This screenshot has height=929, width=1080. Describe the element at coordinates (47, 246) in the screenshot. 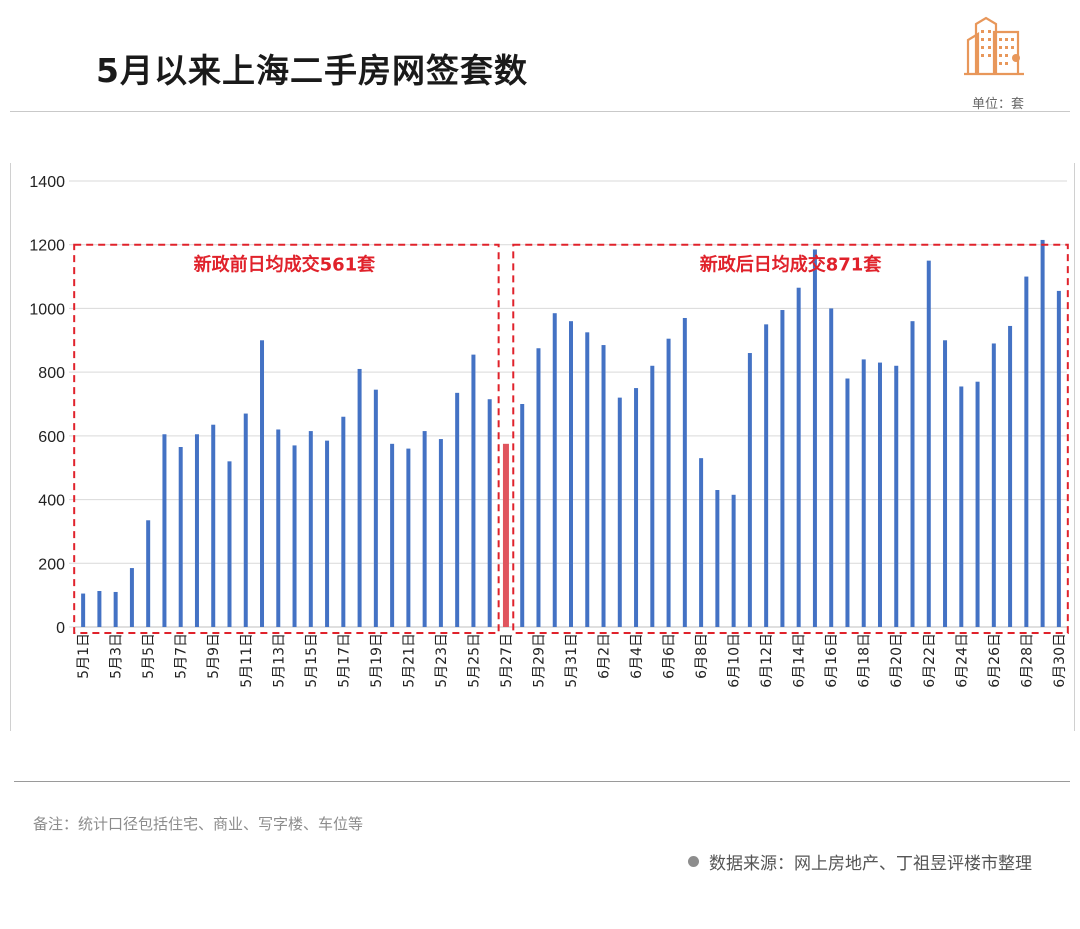

I see `y-tick-label: 1200` at that location.